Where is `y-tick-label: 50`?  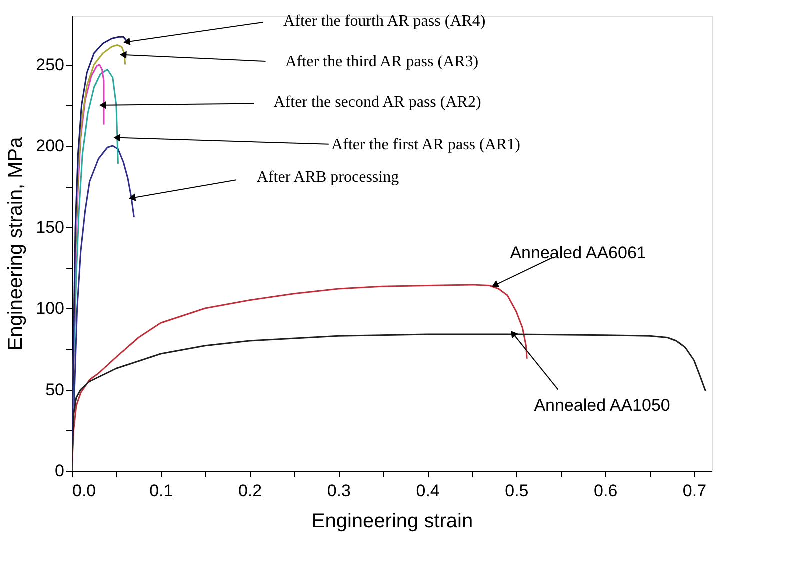
y-tick-label: 50 is located at coordinates (55, 390).